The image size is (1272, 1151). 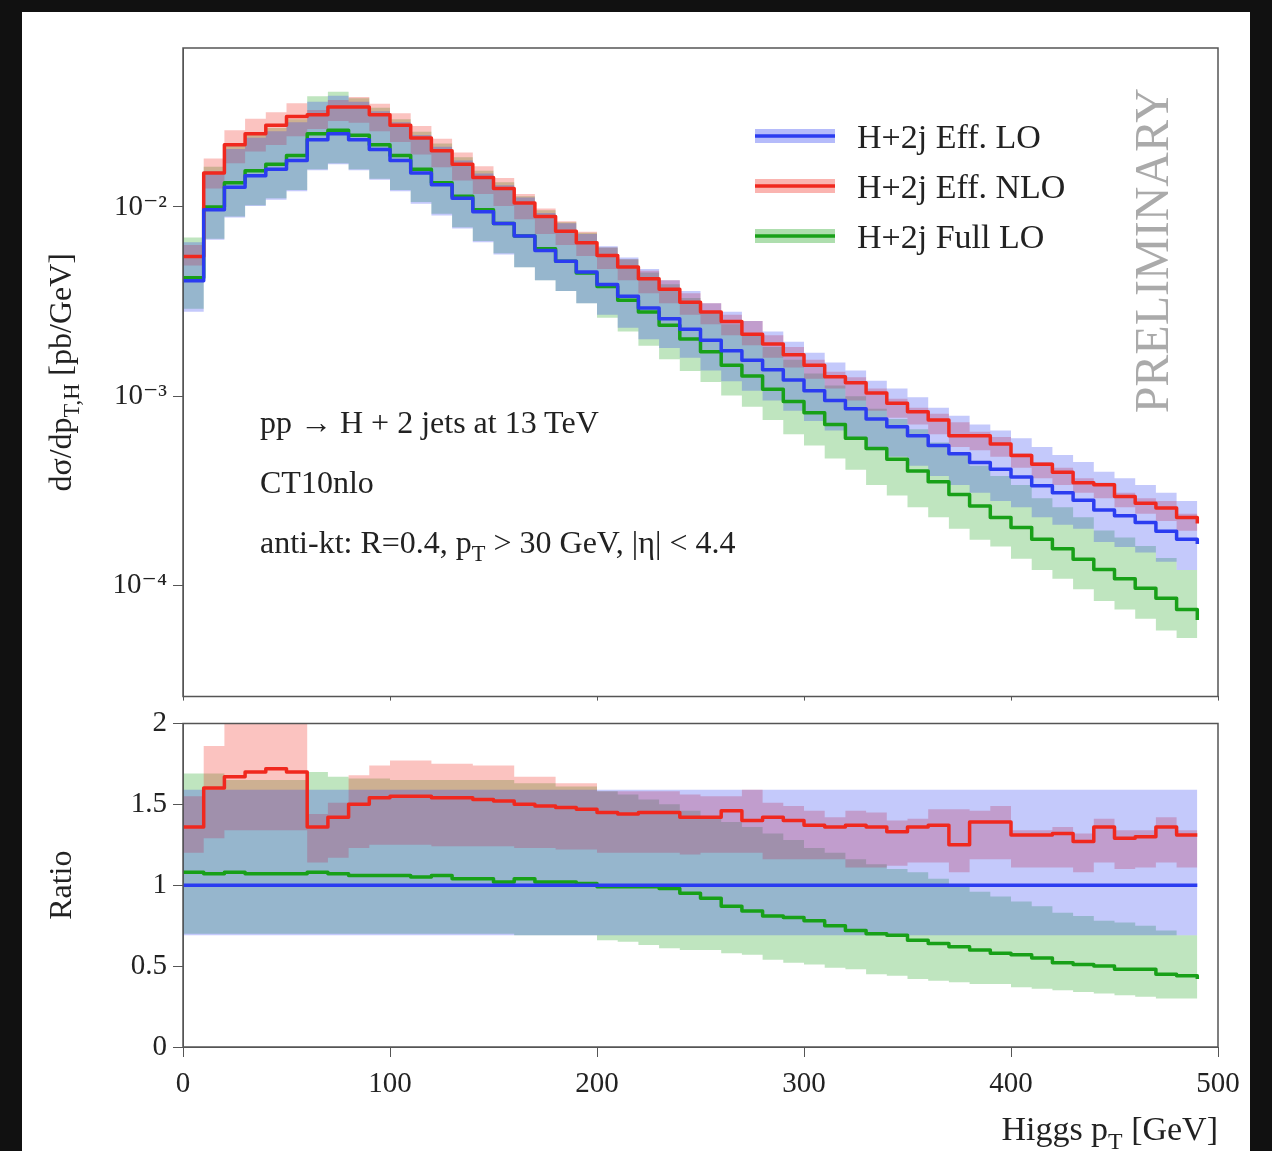 What do you see at coordinates (140, 204) in the screenshot?
I see `y-tick-label: 10⁻²` at bounding box center [140, 204].